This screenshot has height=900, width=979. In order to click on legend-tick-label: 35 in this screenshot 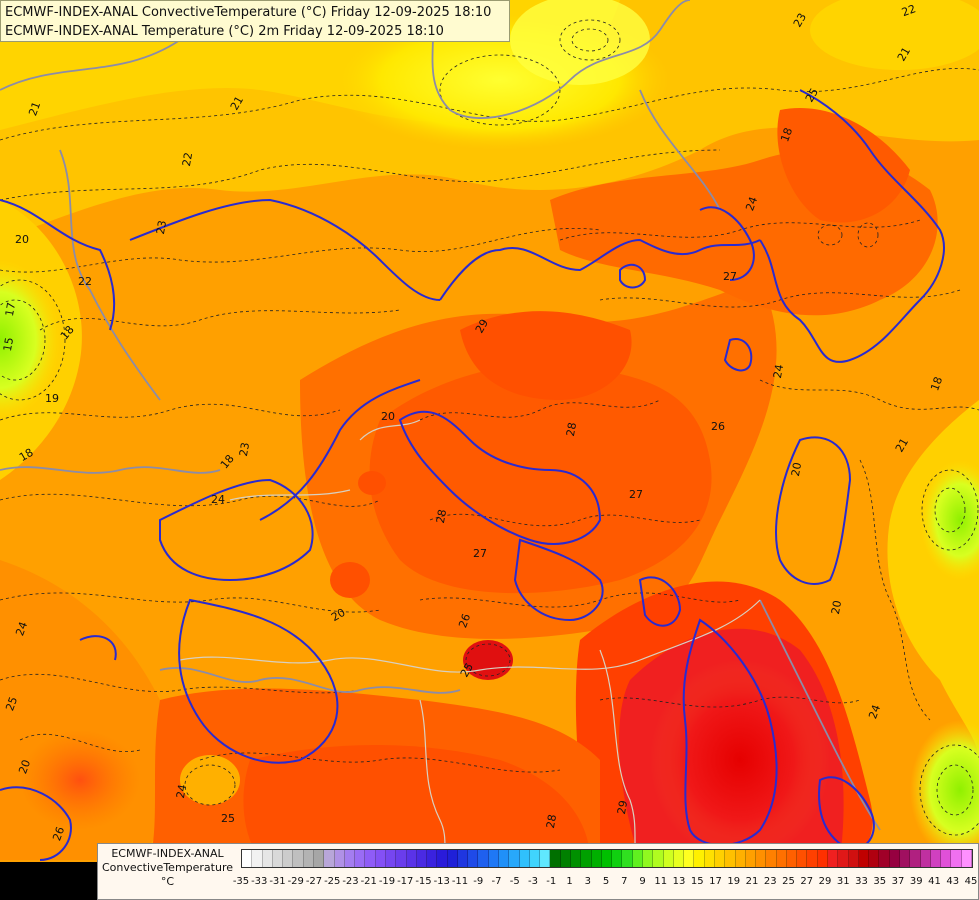, I will do `click(880, 881)`.